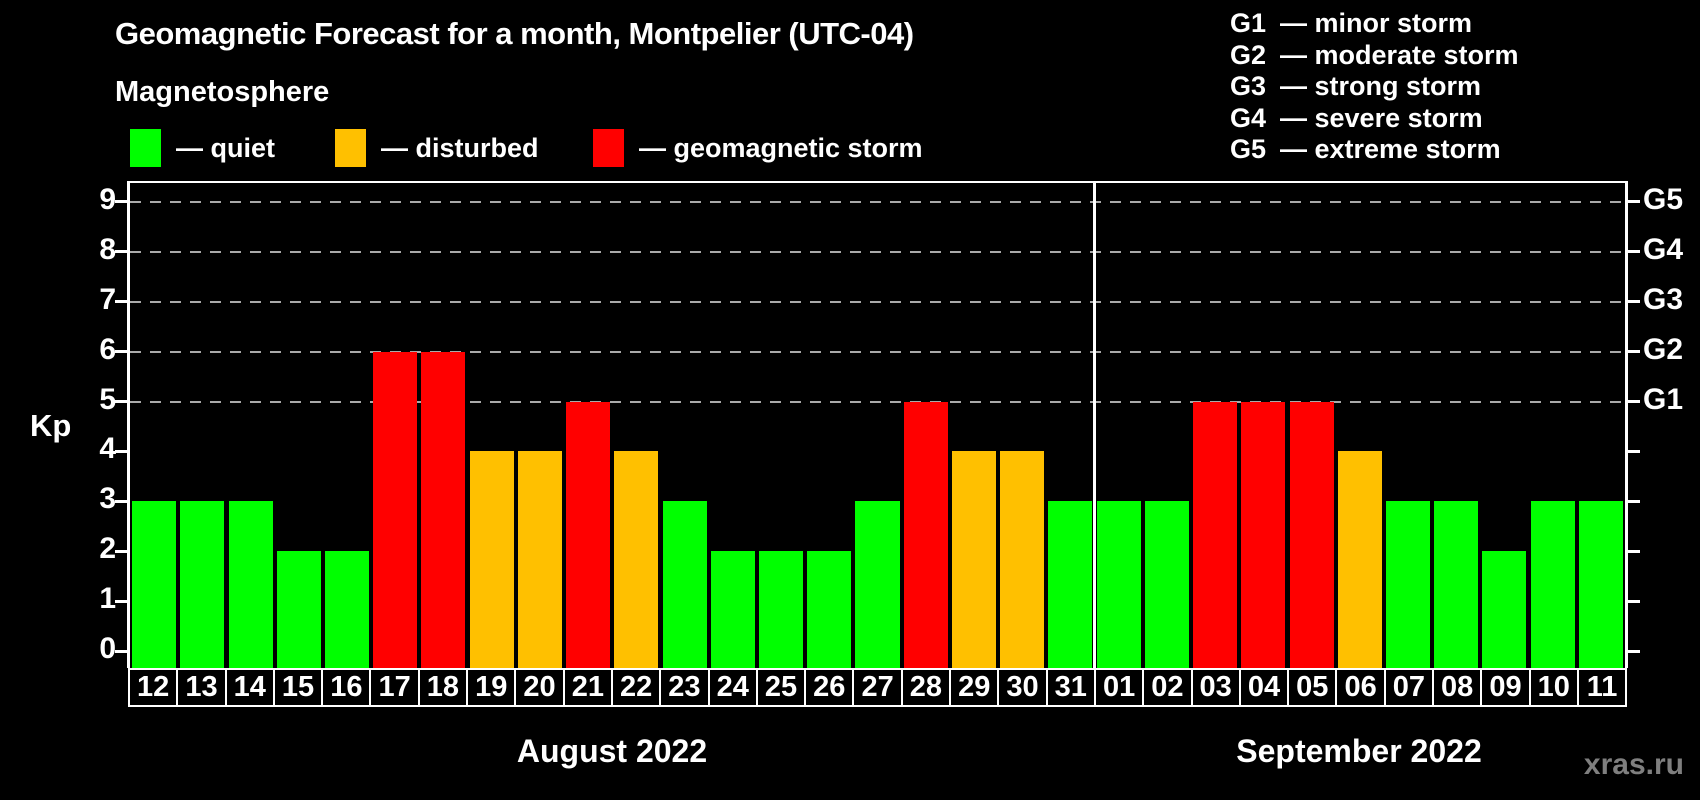  What do you see at coordinates (876, 687) in the screenshot?
I see `day-label-27: 27` at bounding box center [876, 687].